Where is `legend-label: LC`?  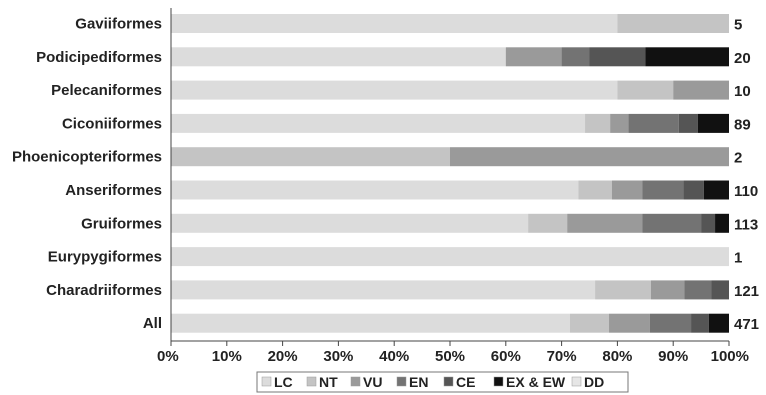 legend-label: LC is located at coordinates (283, 382).